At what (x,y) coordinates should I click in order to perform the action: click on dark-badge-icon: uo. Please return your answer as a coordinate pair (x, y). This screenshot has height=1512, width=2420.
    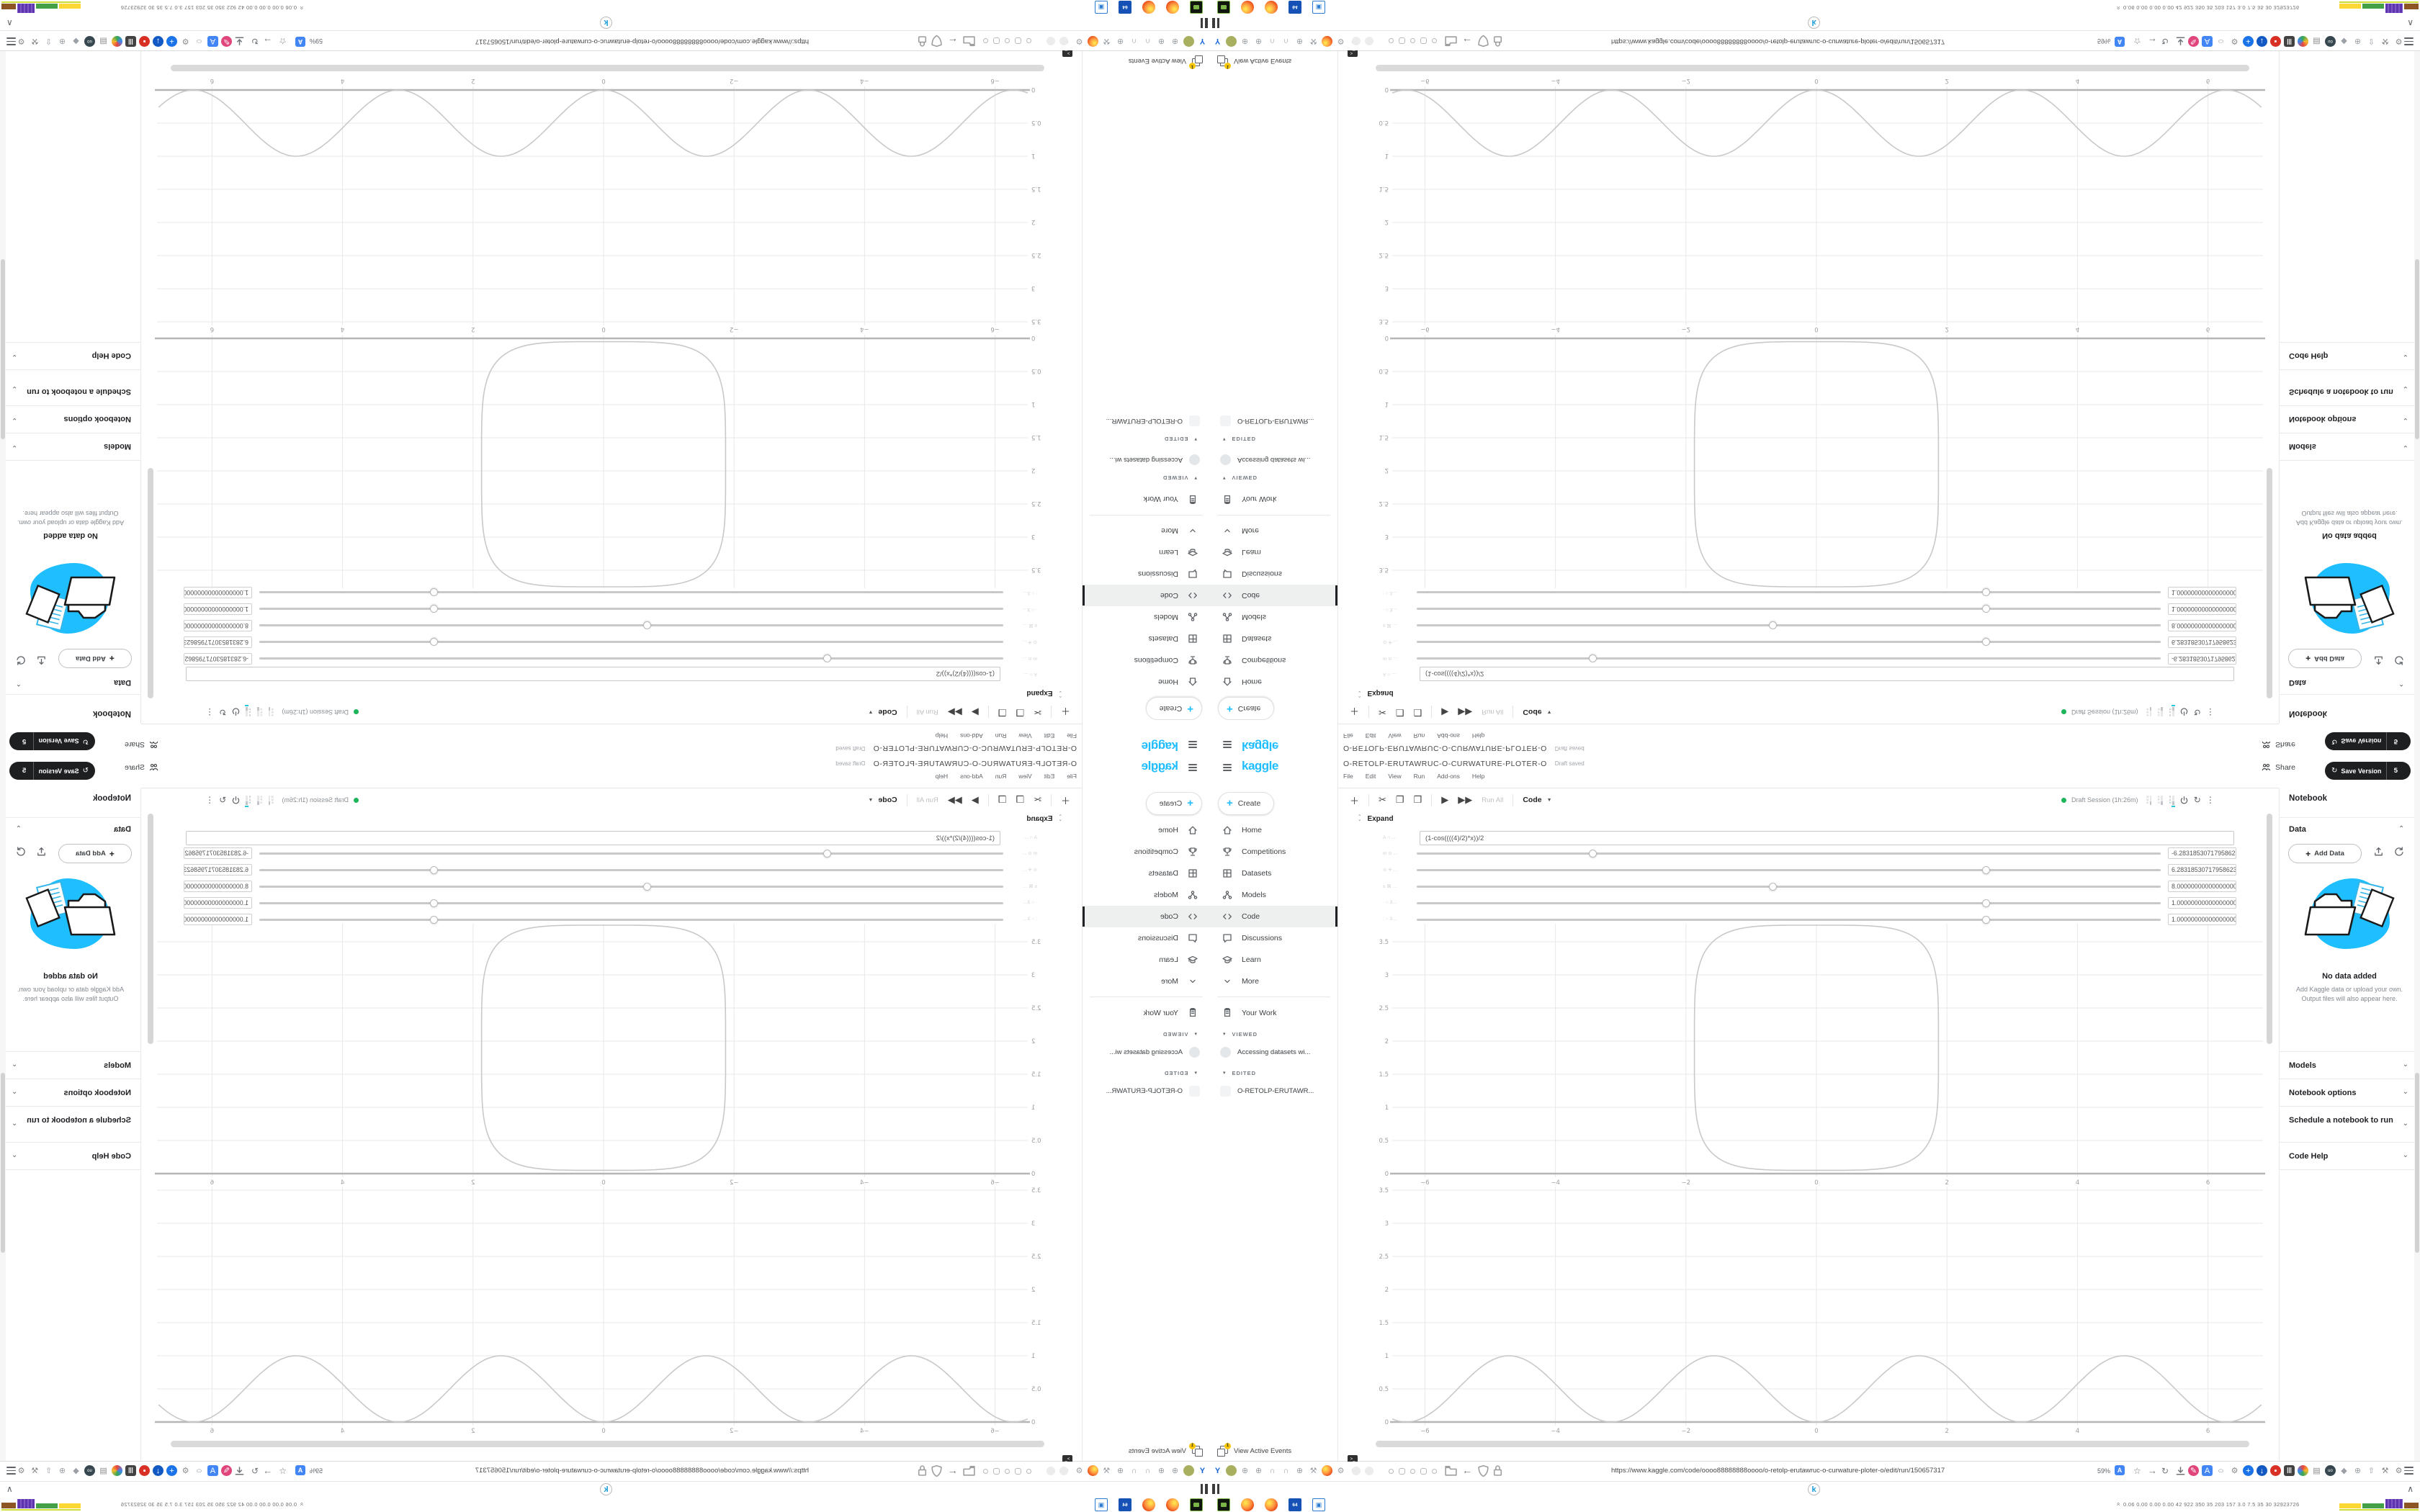
    Looking at the image, I should click on (89, 41).